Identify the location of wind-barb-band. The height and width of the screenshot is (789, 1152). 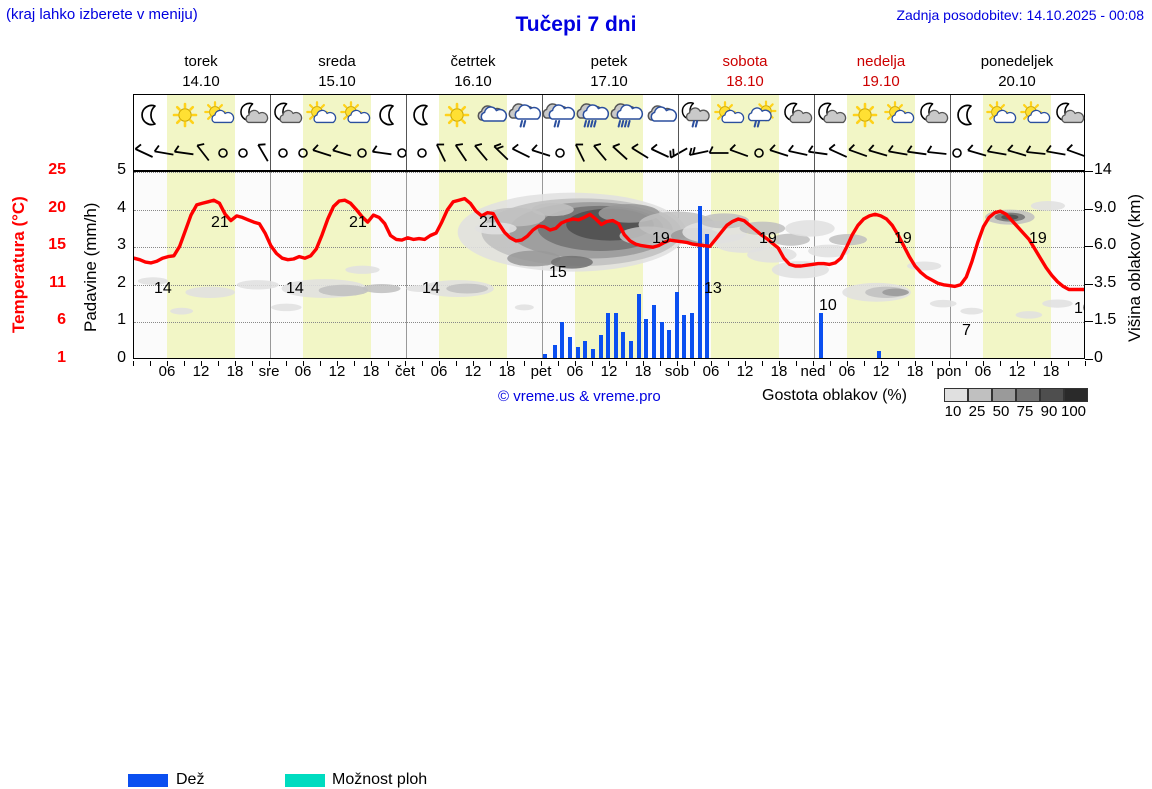
(609, 154).